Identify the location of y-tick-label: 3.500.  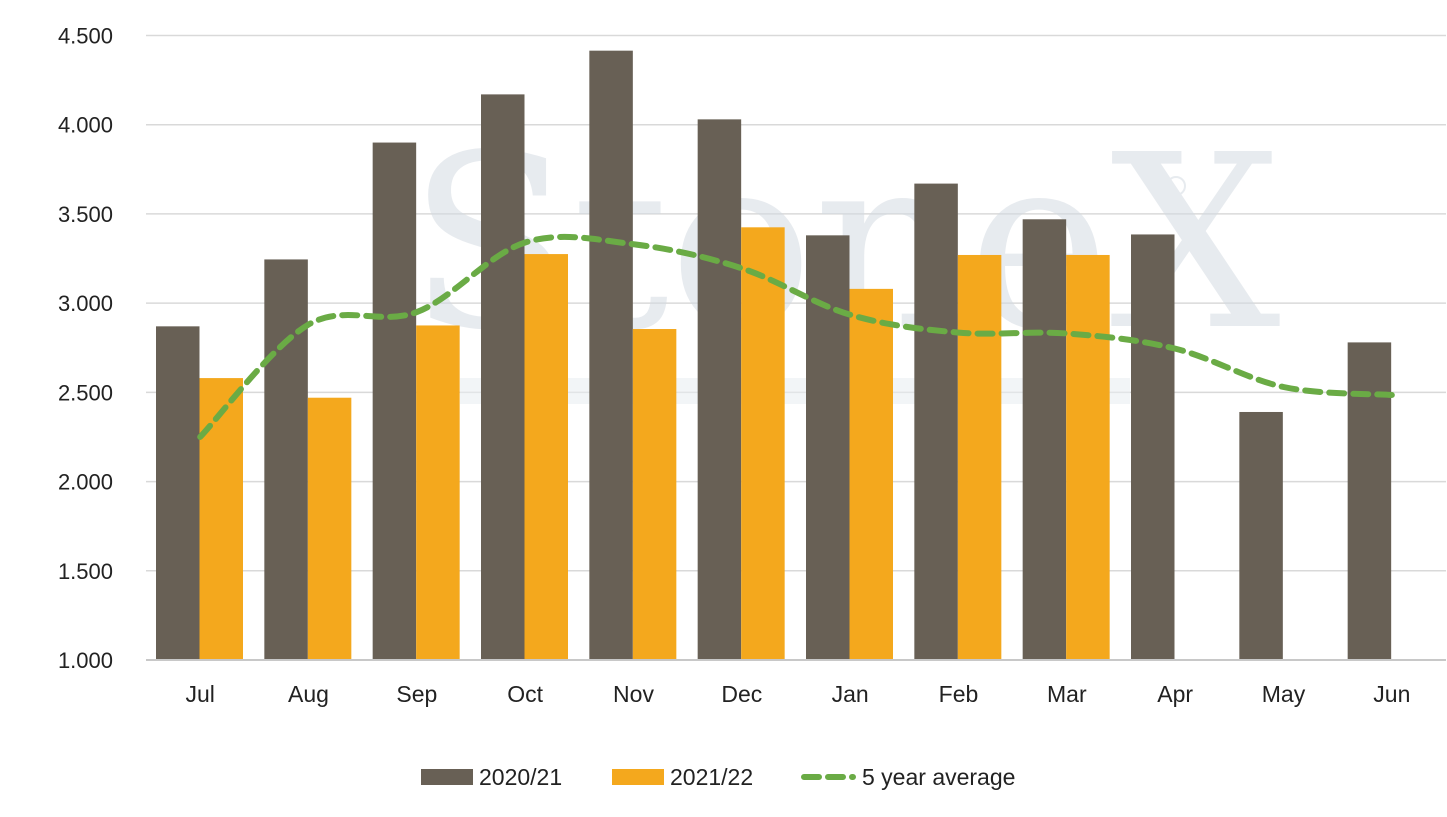
(85, 214).